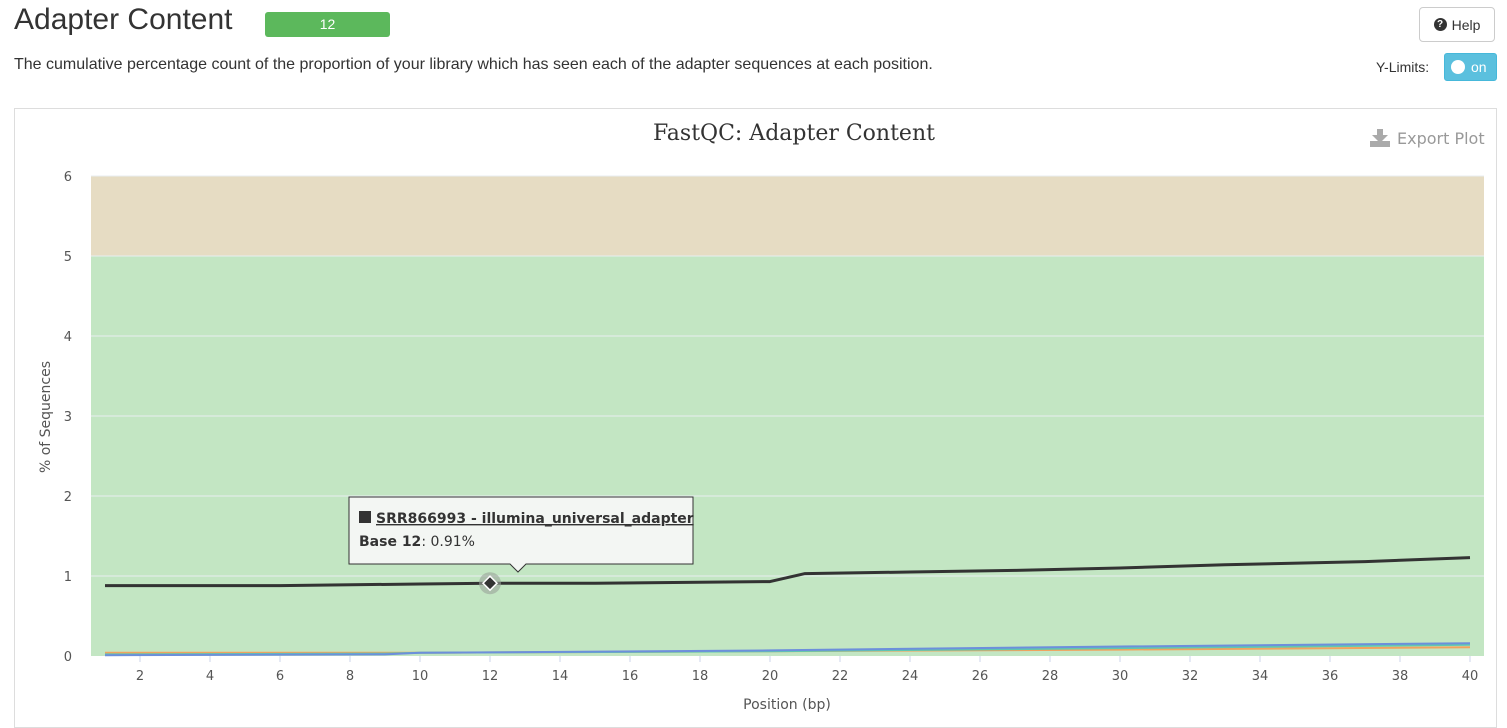  What do you see at coordinates (1190, 676) in the screenshot?
I see `x-tick-label: 32` at bounding box center [1190, 676].